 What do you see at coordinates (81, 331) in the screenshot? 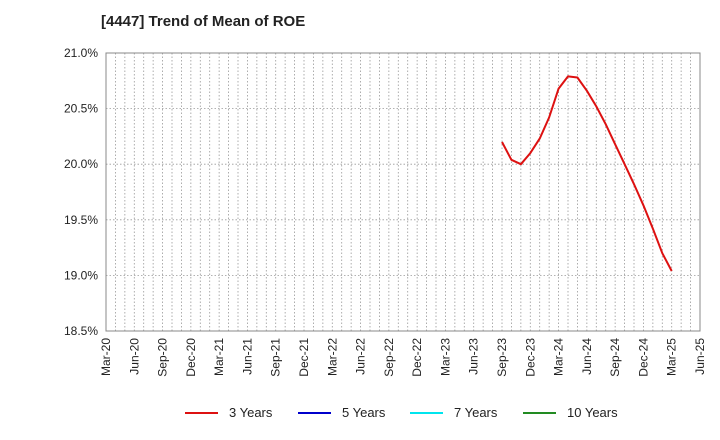
I see `y-tick-label: 18.5%` at bounding box center [81, 331].